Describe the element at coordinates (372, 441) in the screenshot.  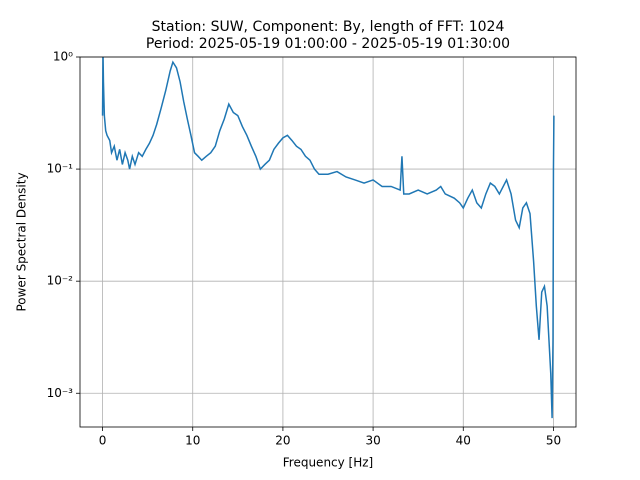
I see `x-tick-label: 30` at that location.